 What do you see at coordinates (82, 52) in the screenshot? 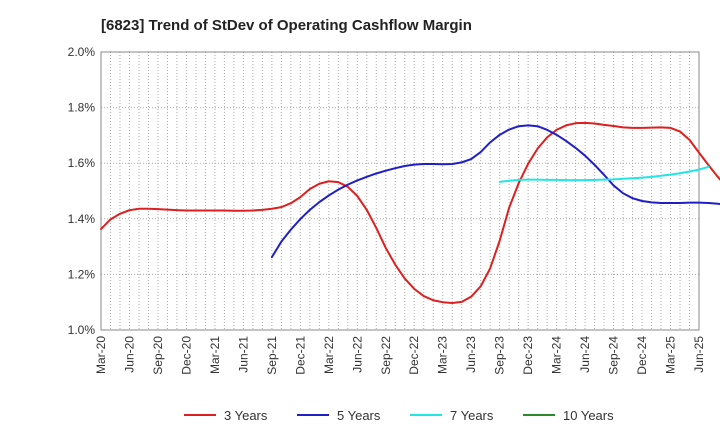
I see `y-tick-label: 2.0%` at bounding box center [82, 52].